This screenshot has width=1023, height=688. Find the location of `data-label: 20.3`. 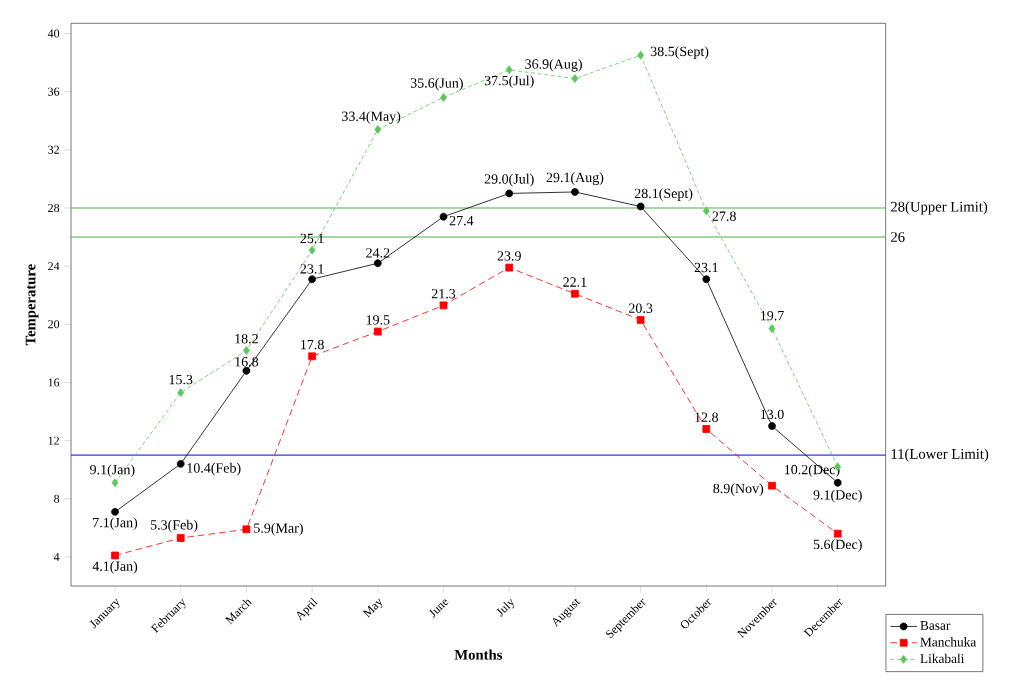

data-label: 20.3 is located at coordinates (640, 308).